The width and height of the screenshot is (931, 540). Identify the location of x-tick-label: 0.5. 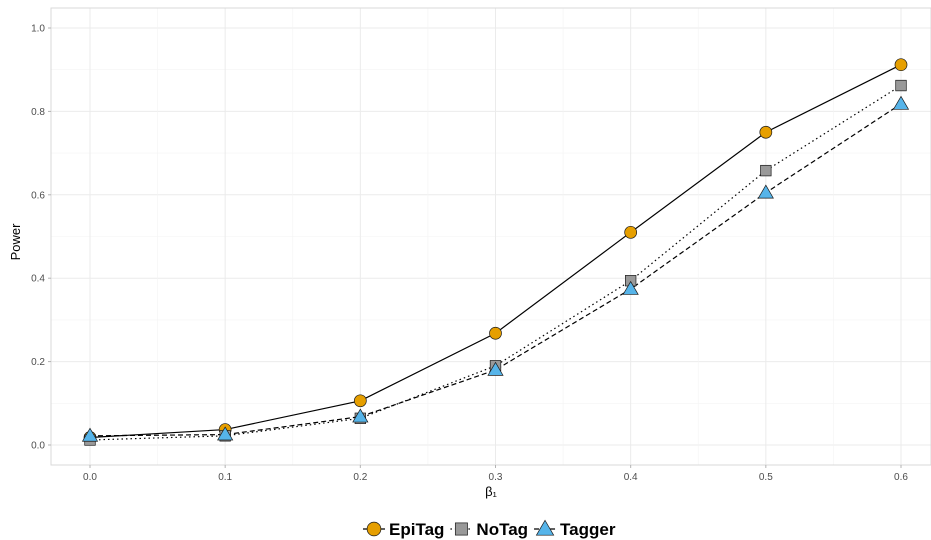
(766, 477).